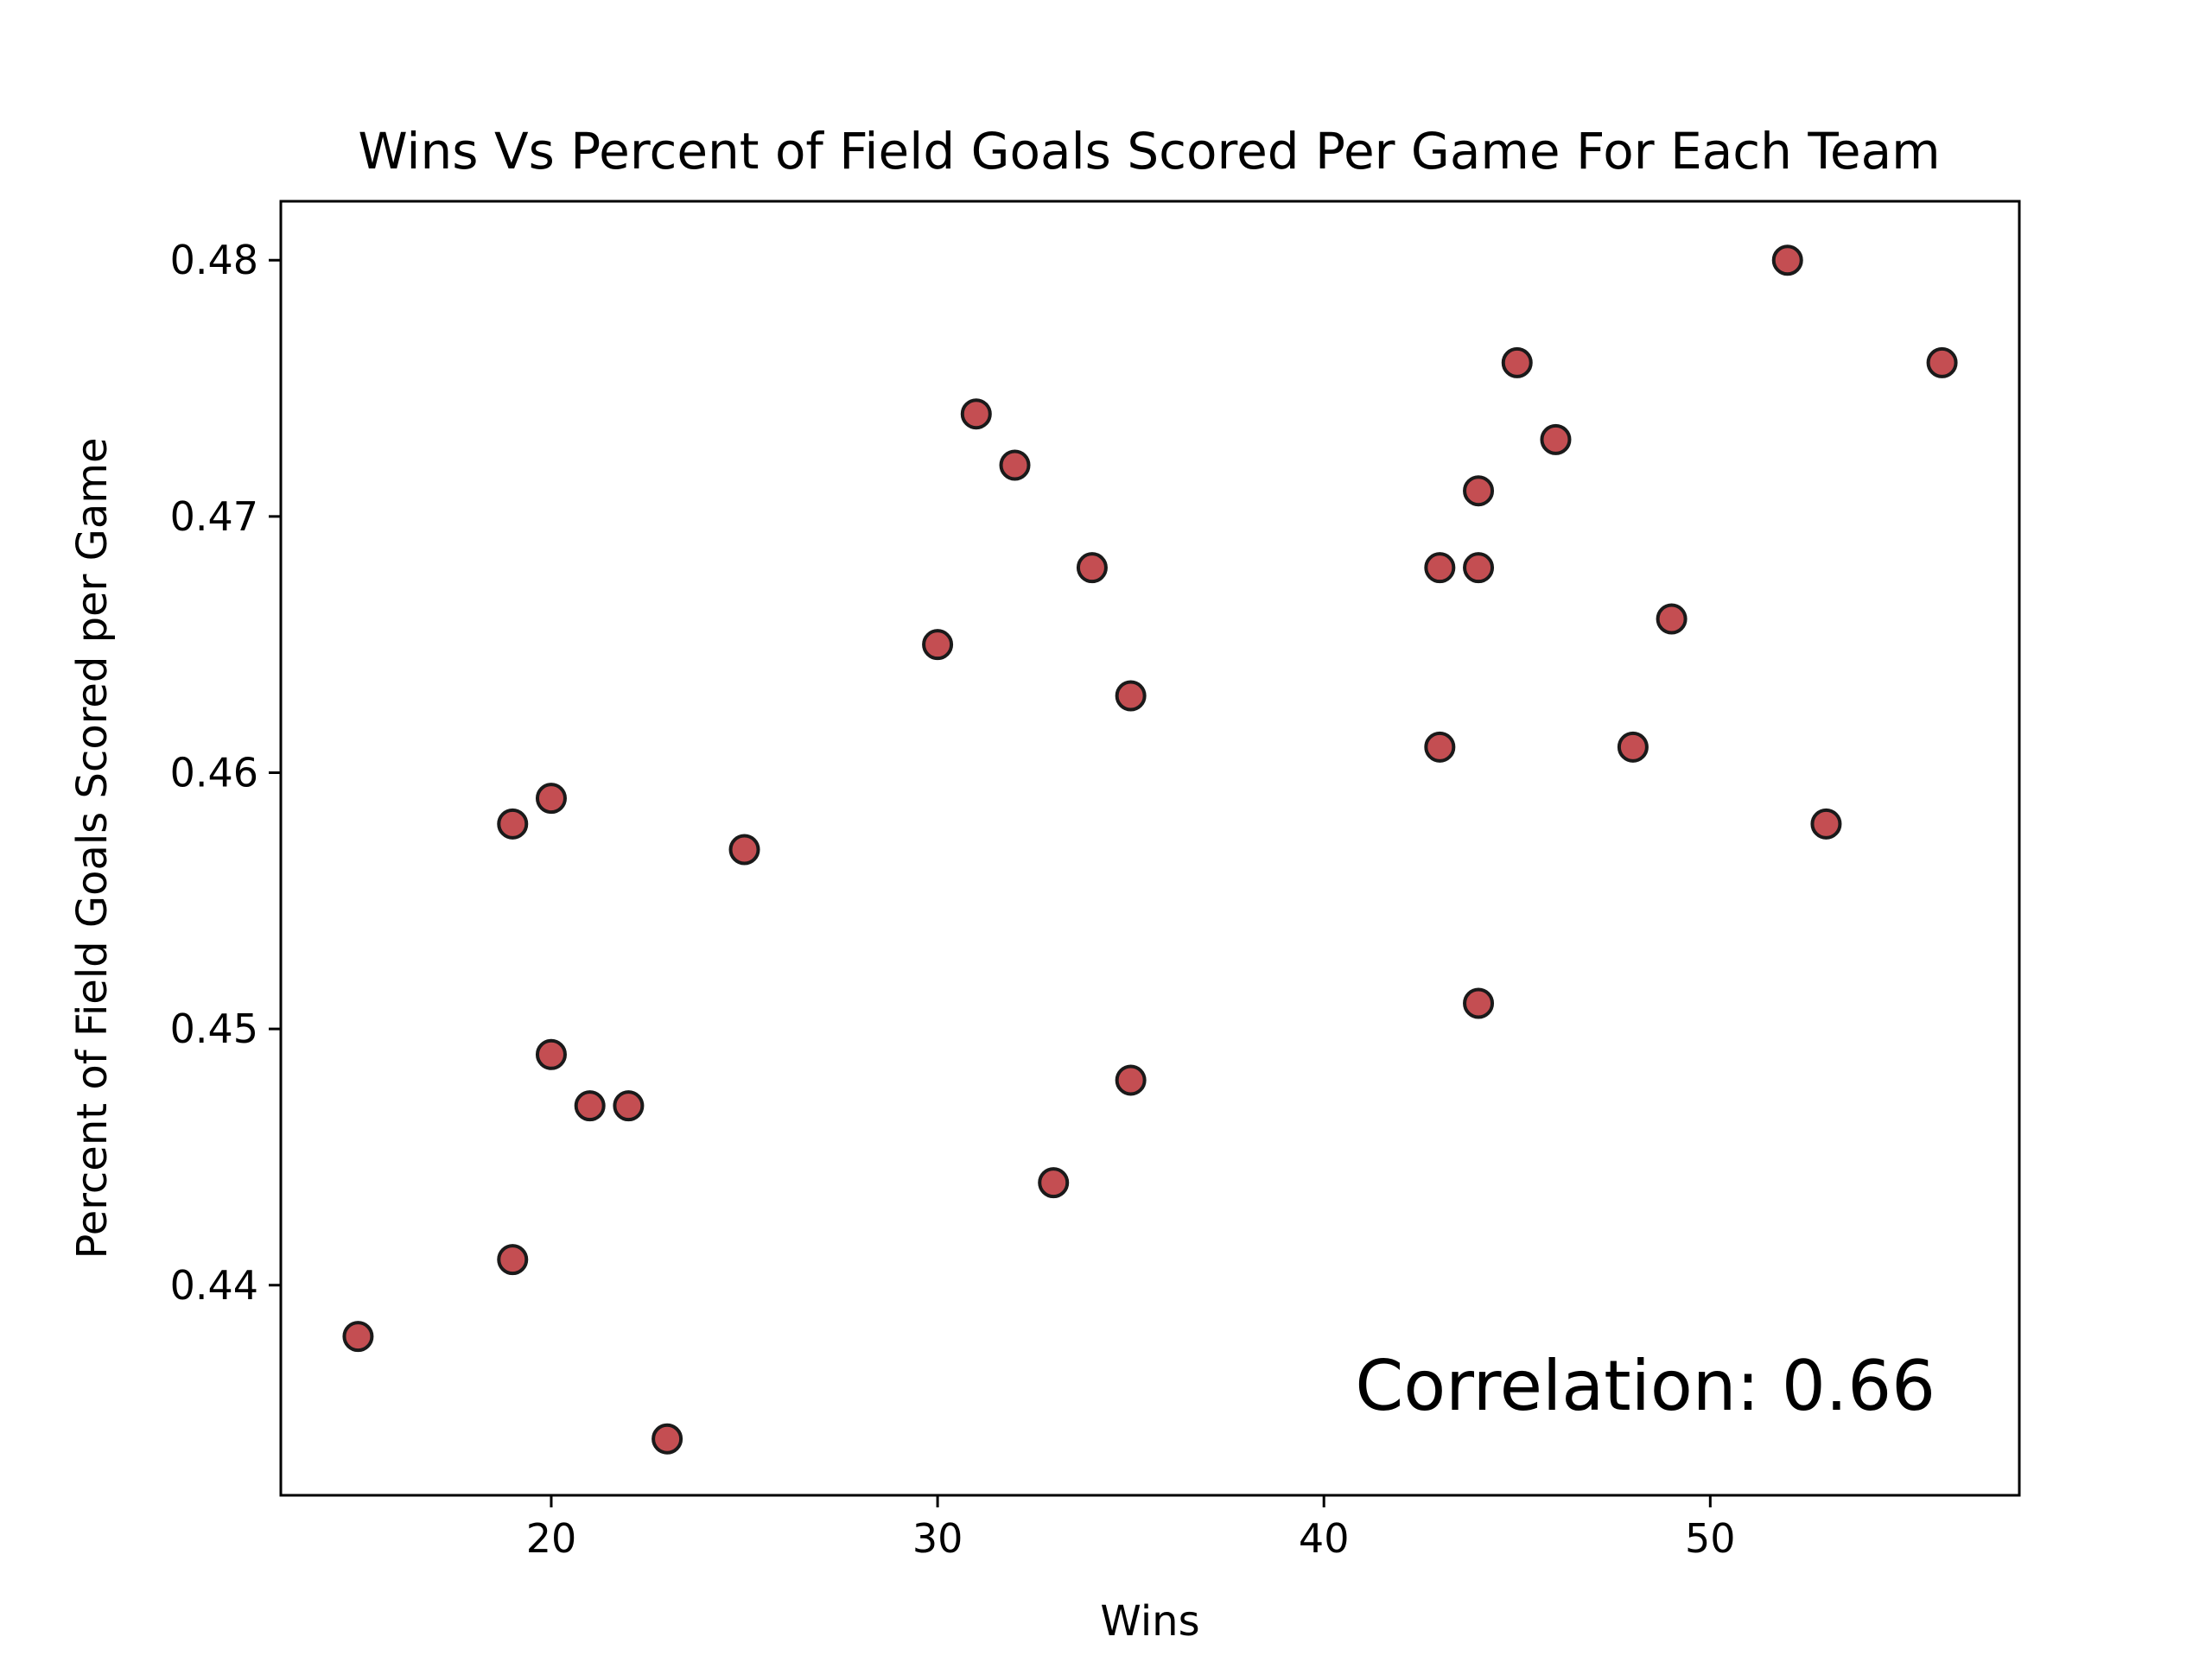  I want to click on y-tick-label: 0.48, so click(214, 260).